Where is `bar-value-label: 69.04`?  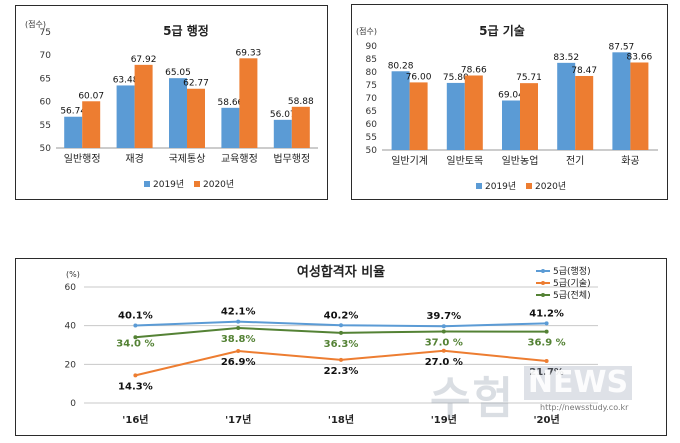 bar-value-label: 69.04 is located at coordinates (511, 95).